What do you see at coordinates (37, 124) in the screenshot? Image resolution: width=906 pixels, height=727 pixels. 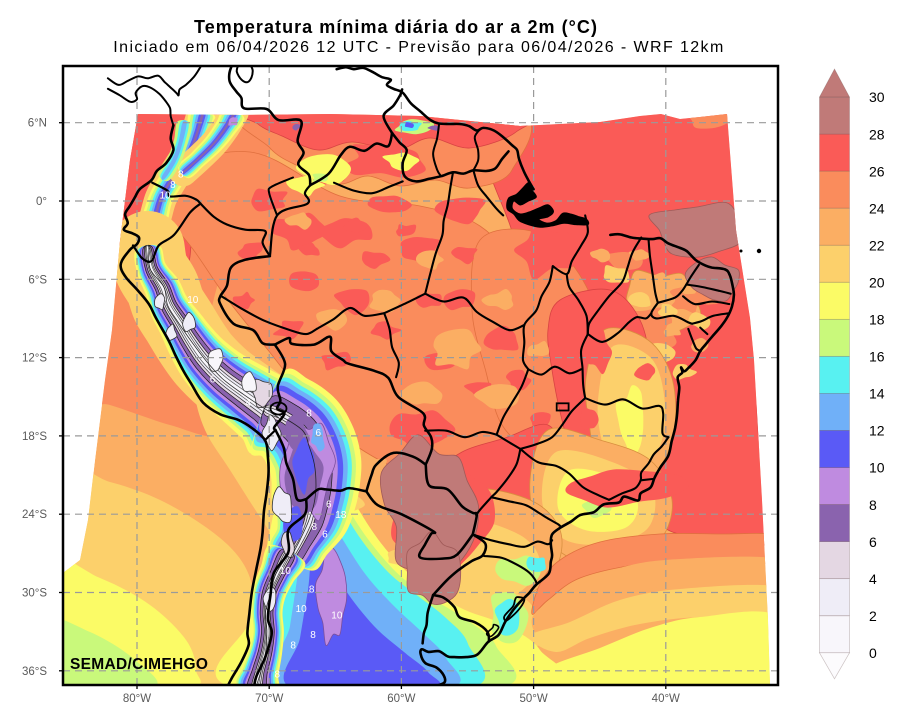 I see `svg-text: 6°N` at bounding box center [37, 124].